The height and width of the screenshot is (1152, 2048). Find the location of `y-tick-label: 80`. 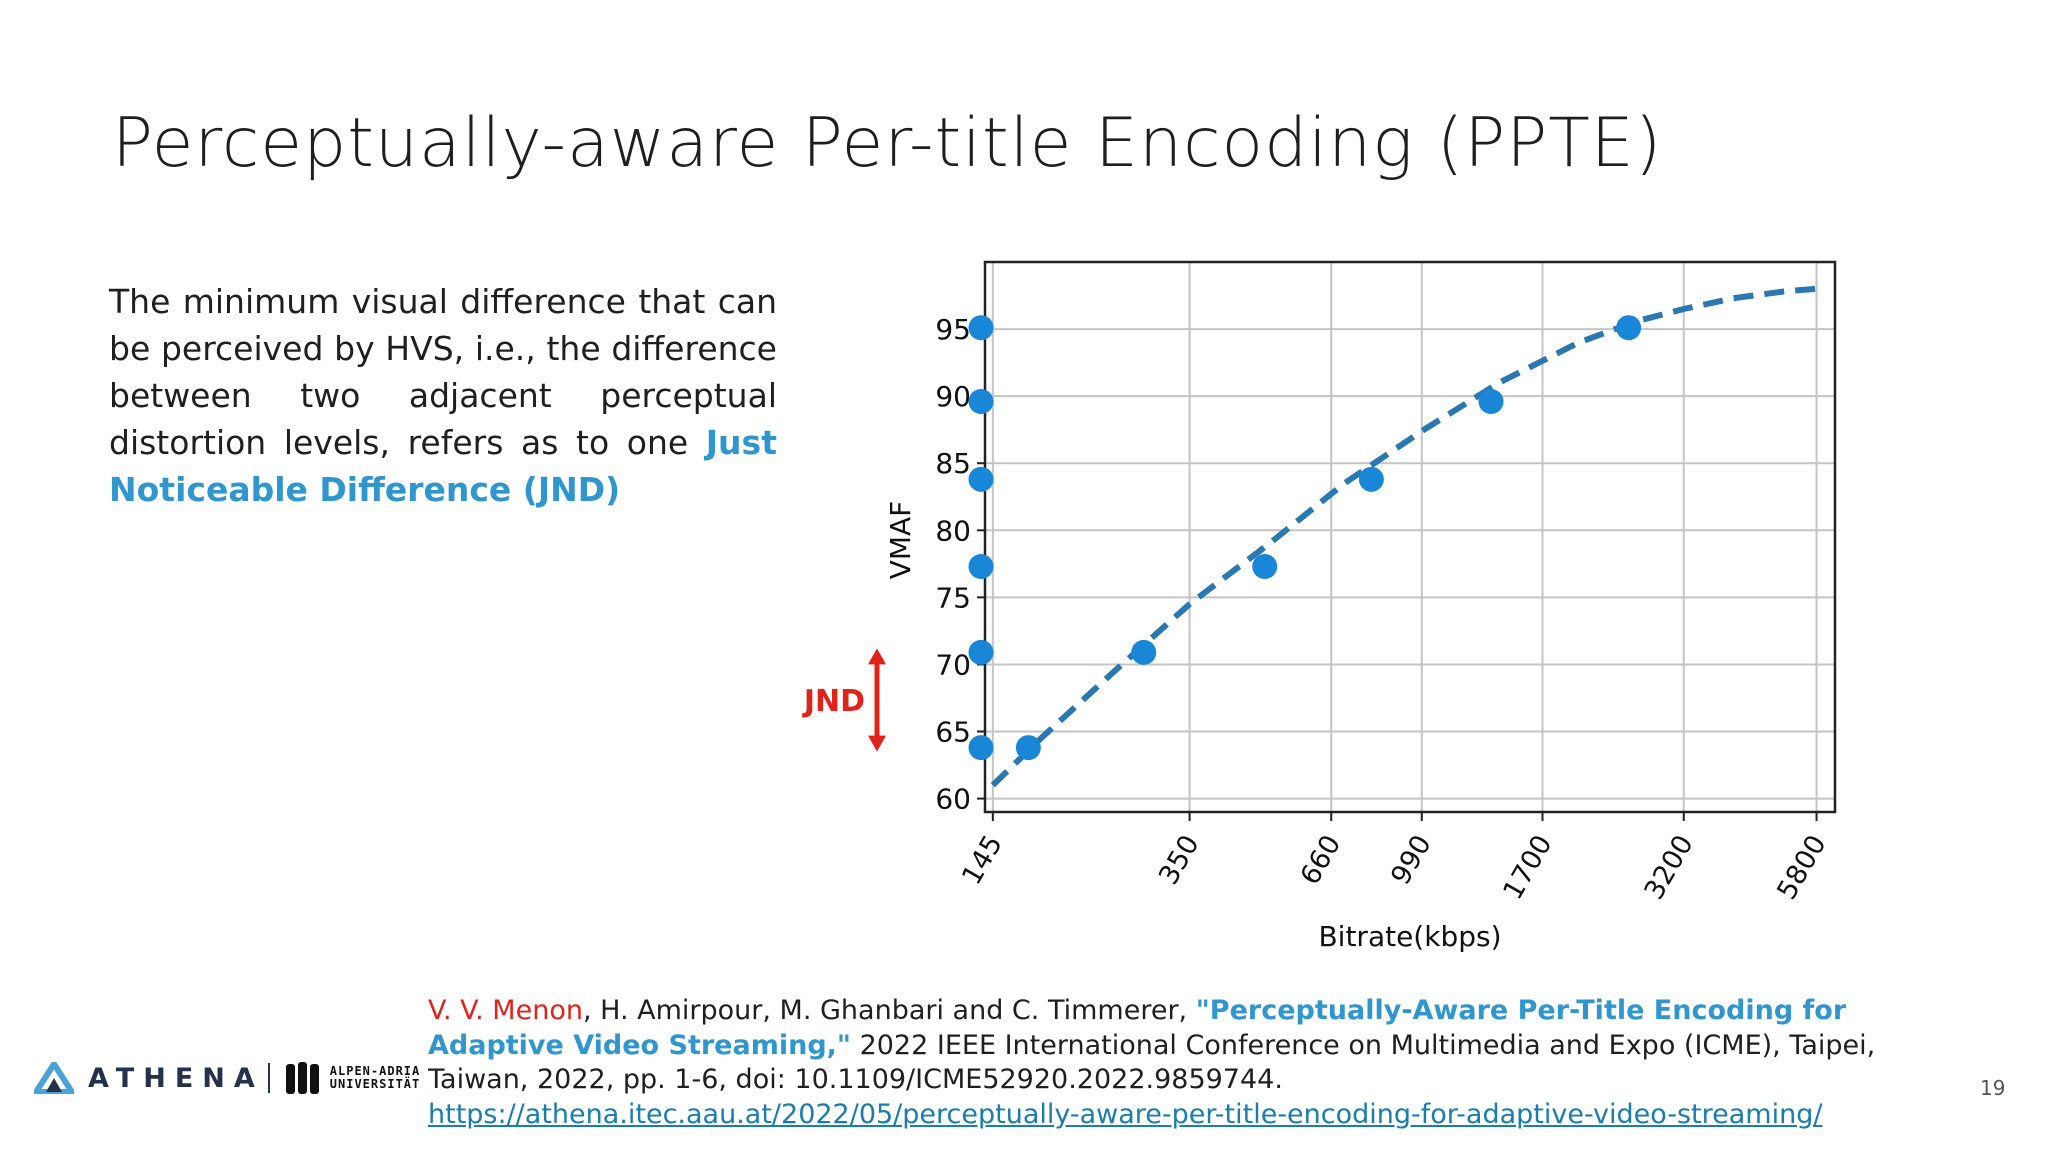

y-tick-label: 80 is located at coordinates (953, 530).